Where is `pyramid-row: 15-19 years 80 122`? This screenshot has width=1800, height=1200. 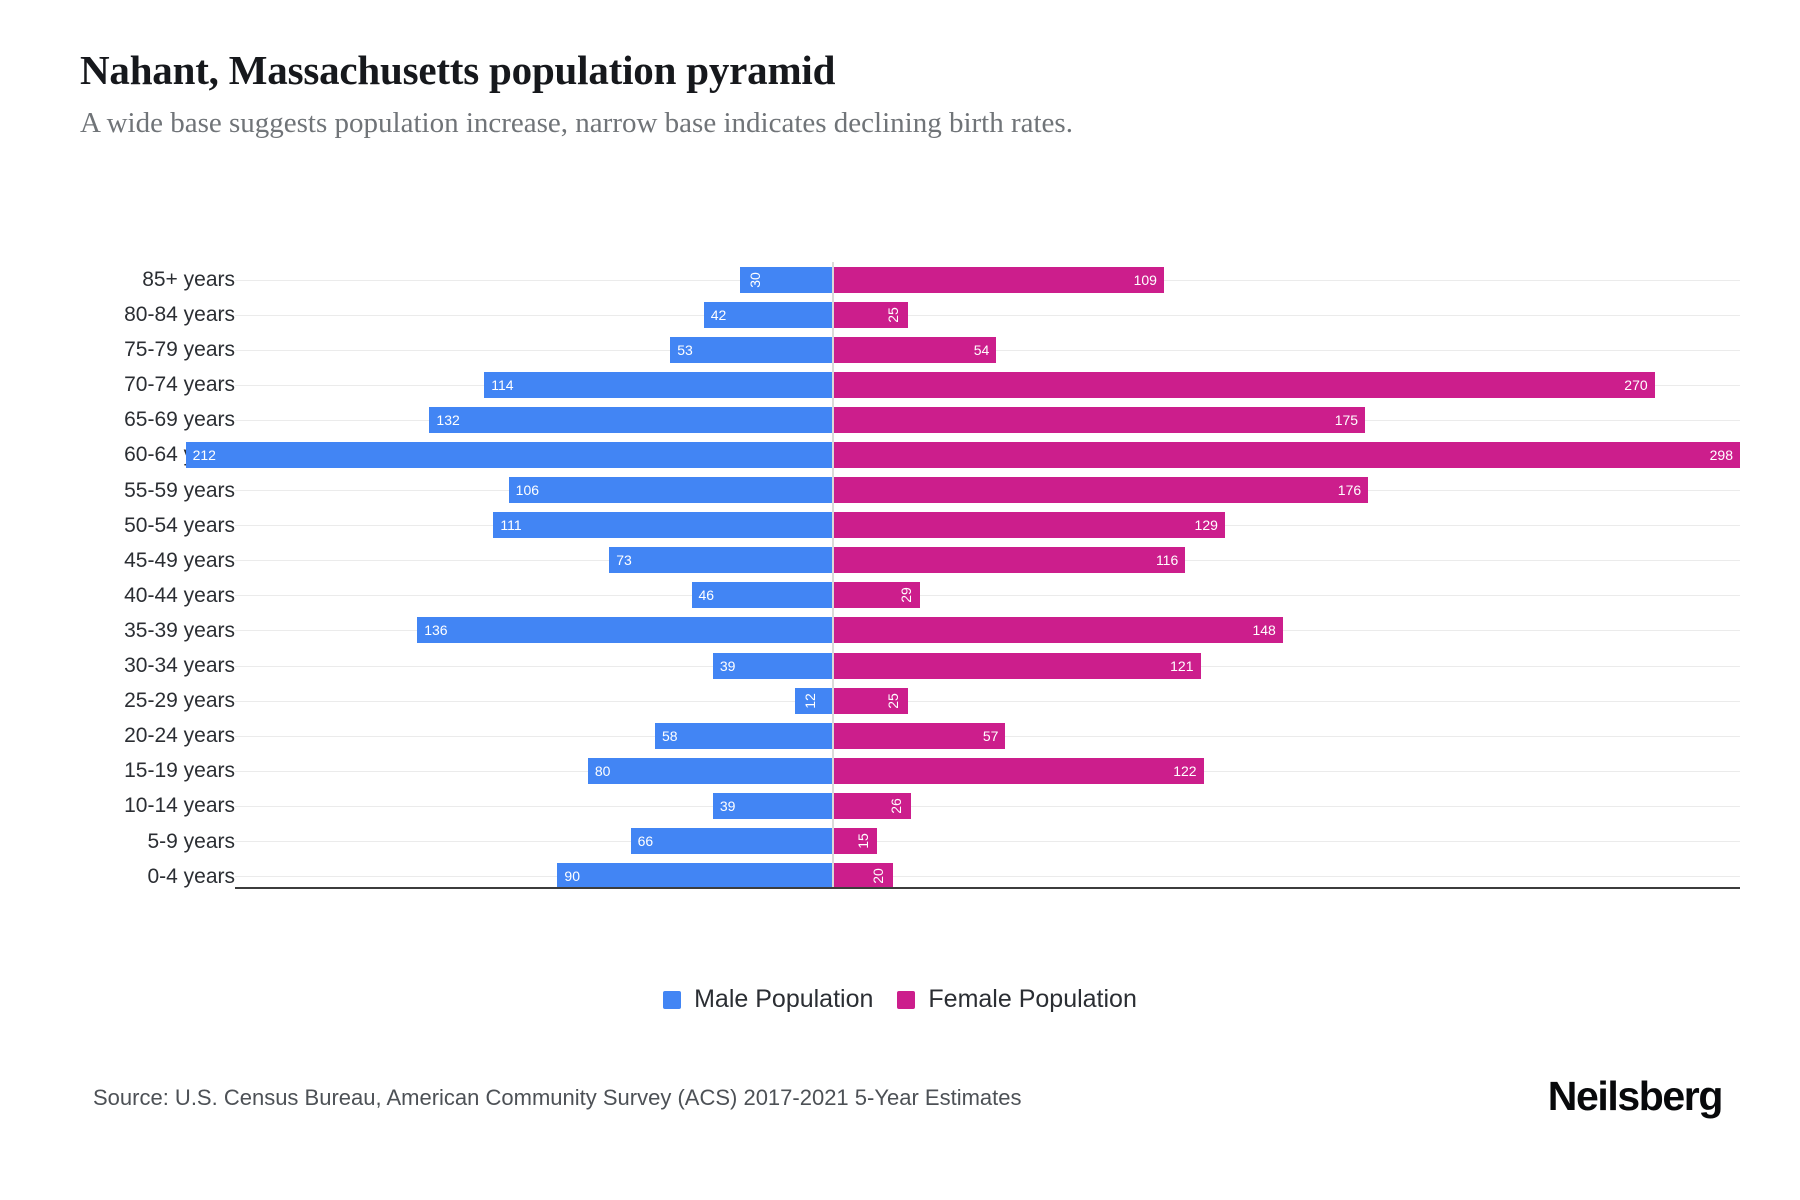
pyramid-row: 15-19 years 80 122 is located at coordinates (910, 770).